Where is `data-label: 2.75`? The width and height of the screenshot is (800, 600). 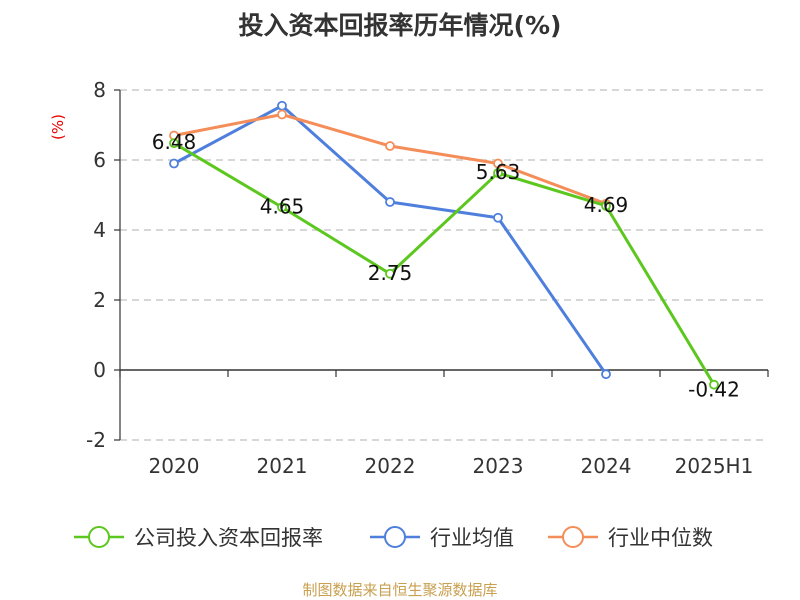
data-label: 2.75 is located at coordinates (390, 273).